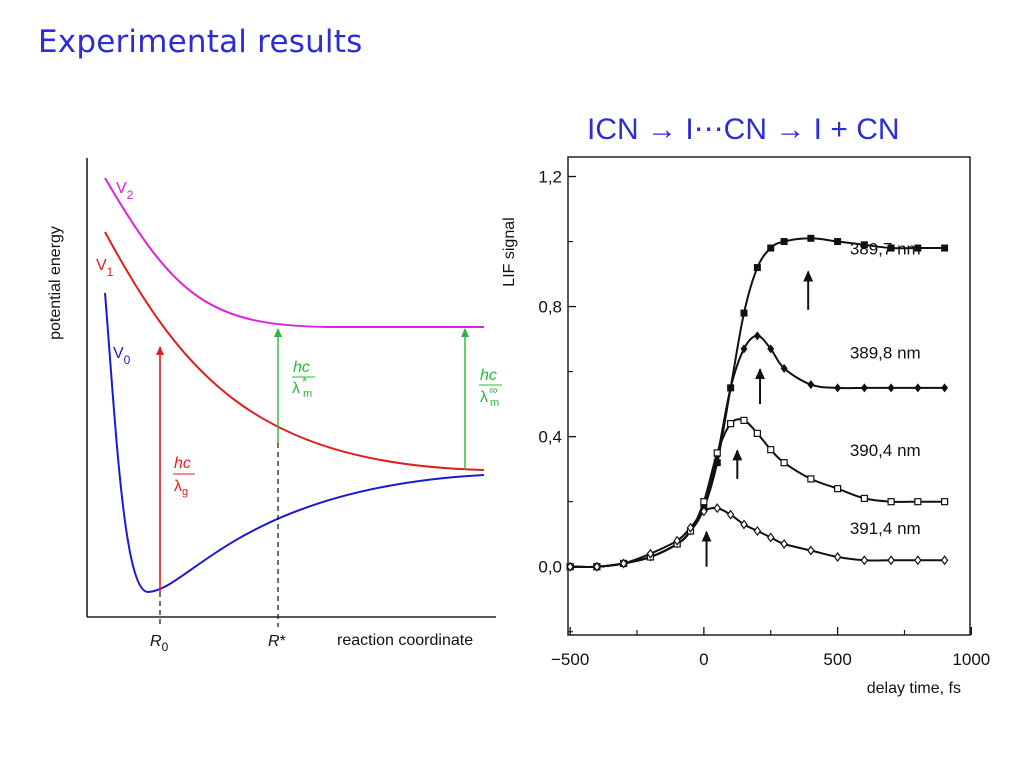 The image size is (1024, 768). Describe the element at coordinates (277, 641) in the screenshot. I see `tick-label-Rstar: R*` at that location.